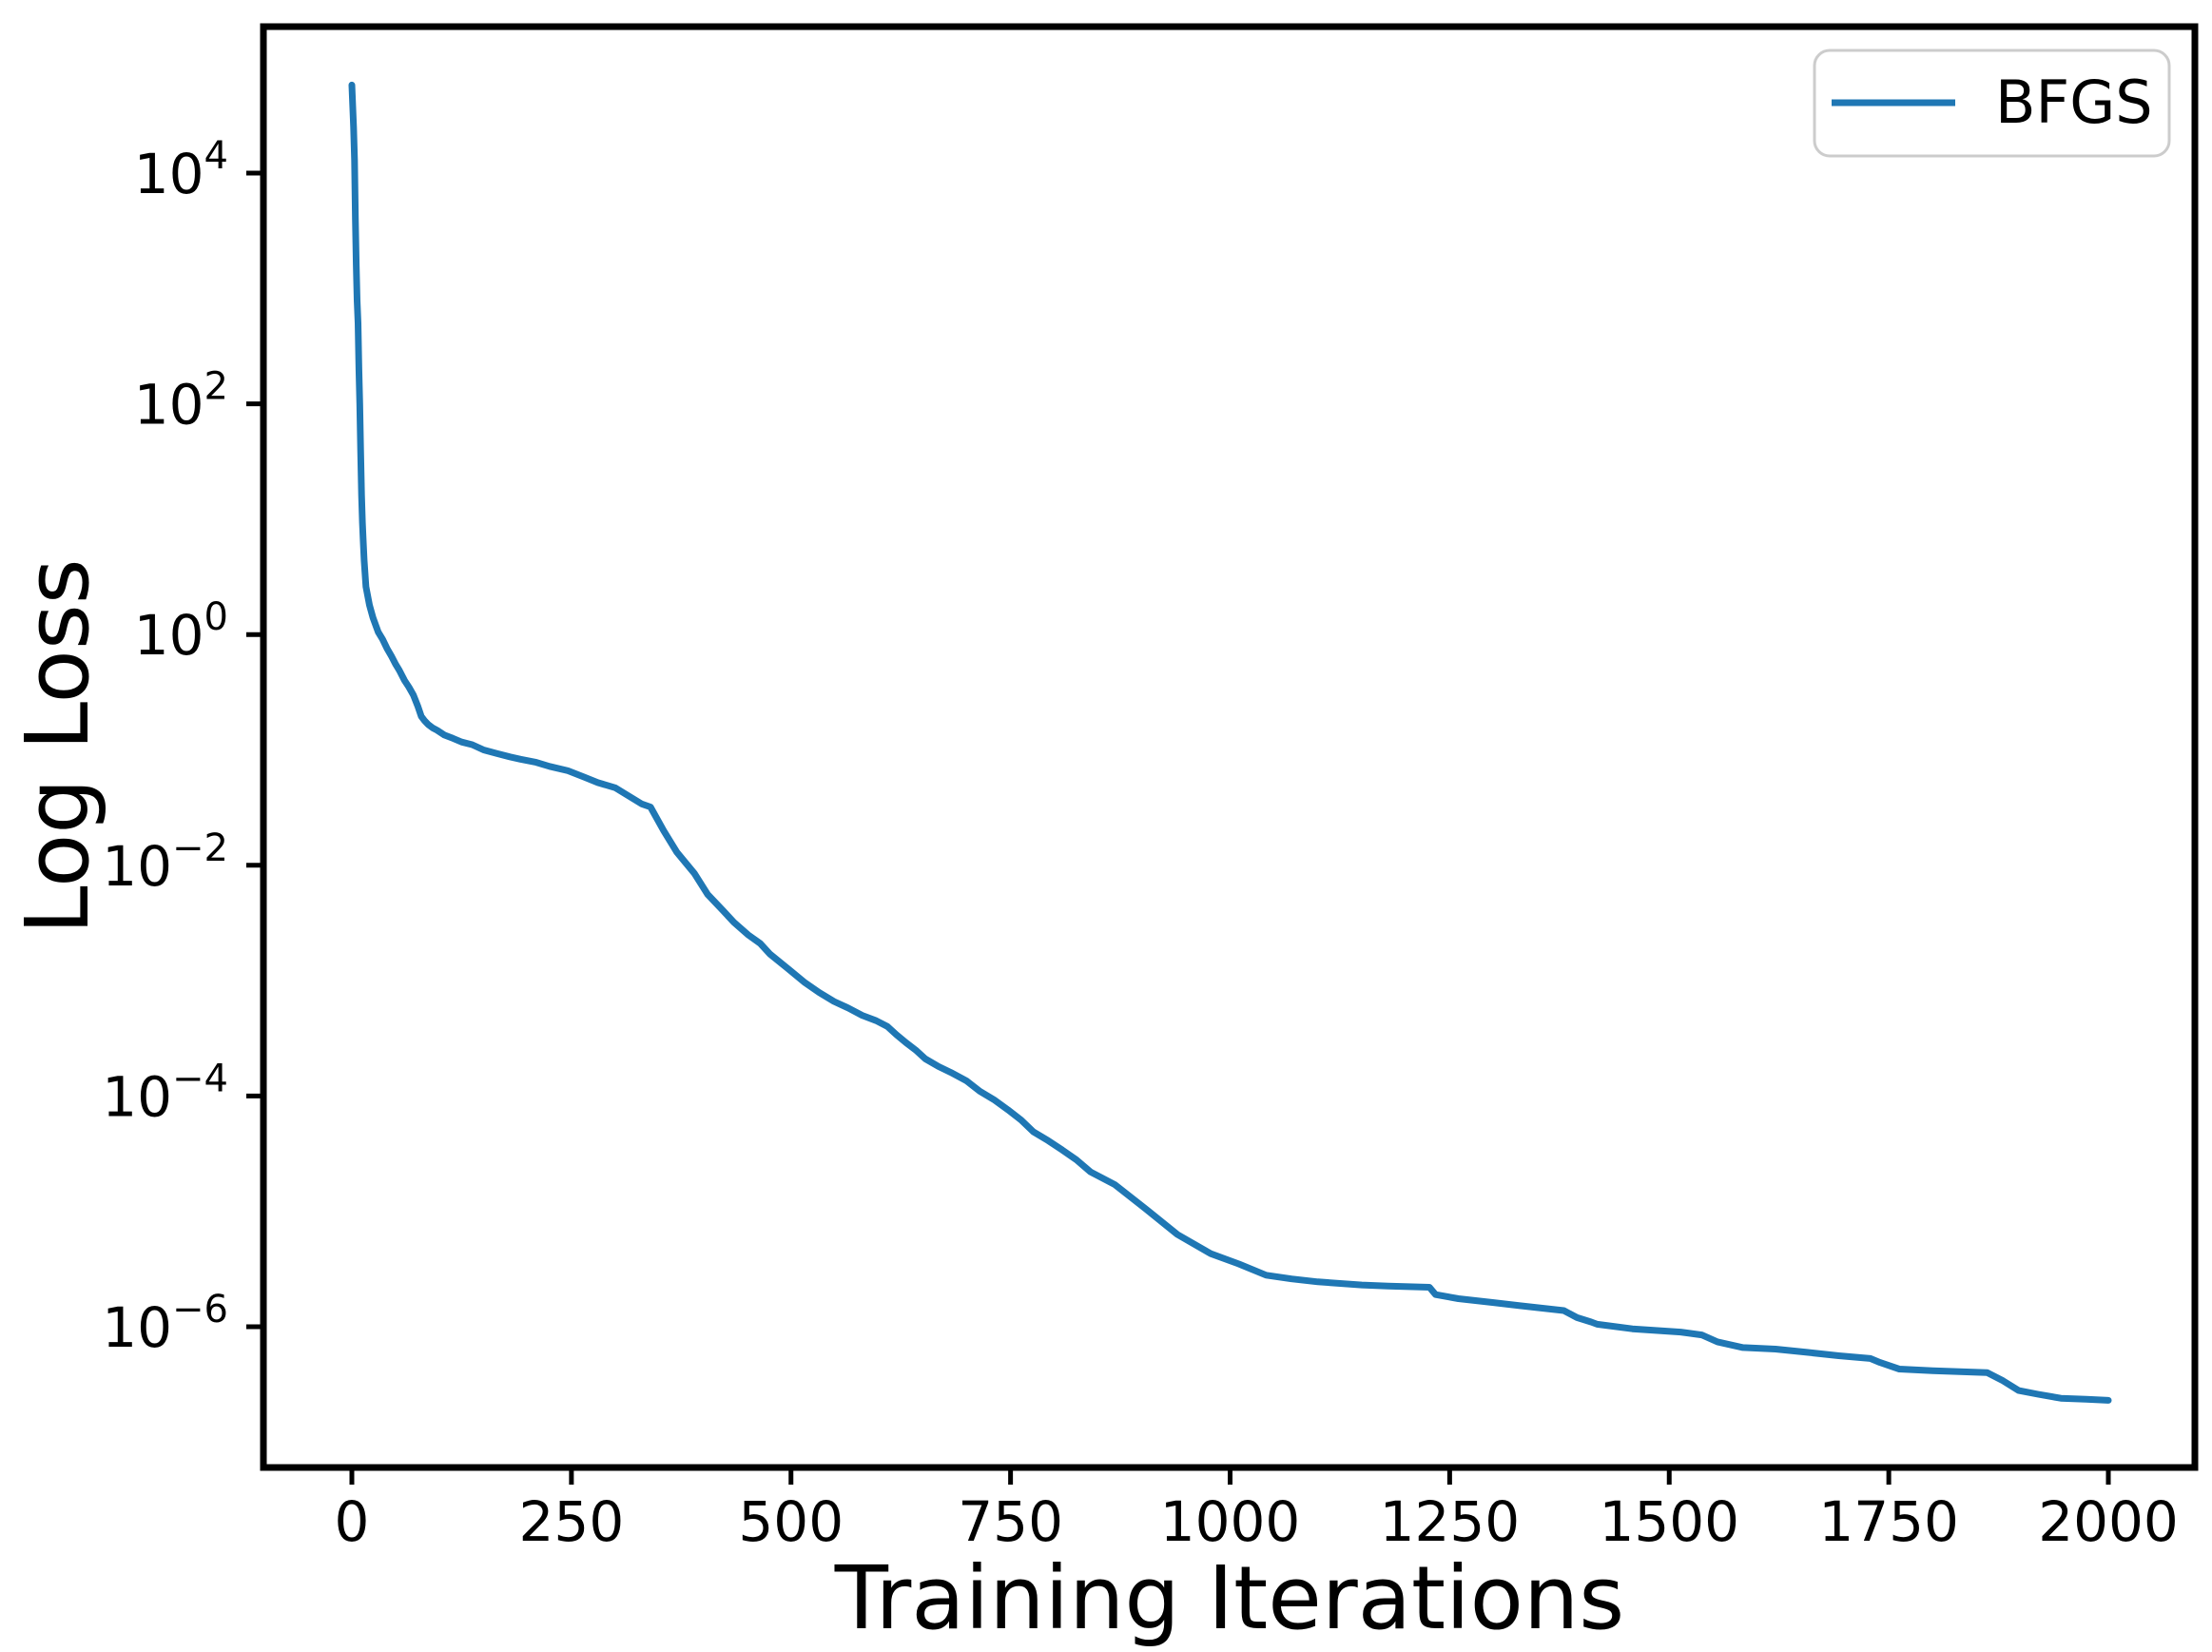 This screenshot has width=2212, height=1652. Describe the element at coordinates (352, 1521) in the screenshot. I see `x-tick-label: 0` at that location.